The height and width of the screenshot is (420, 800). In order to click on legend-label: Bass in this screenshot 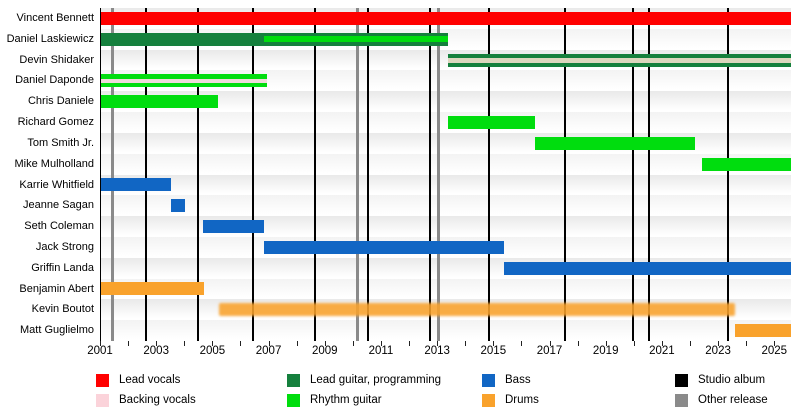, I will do `click(518, 380)`.